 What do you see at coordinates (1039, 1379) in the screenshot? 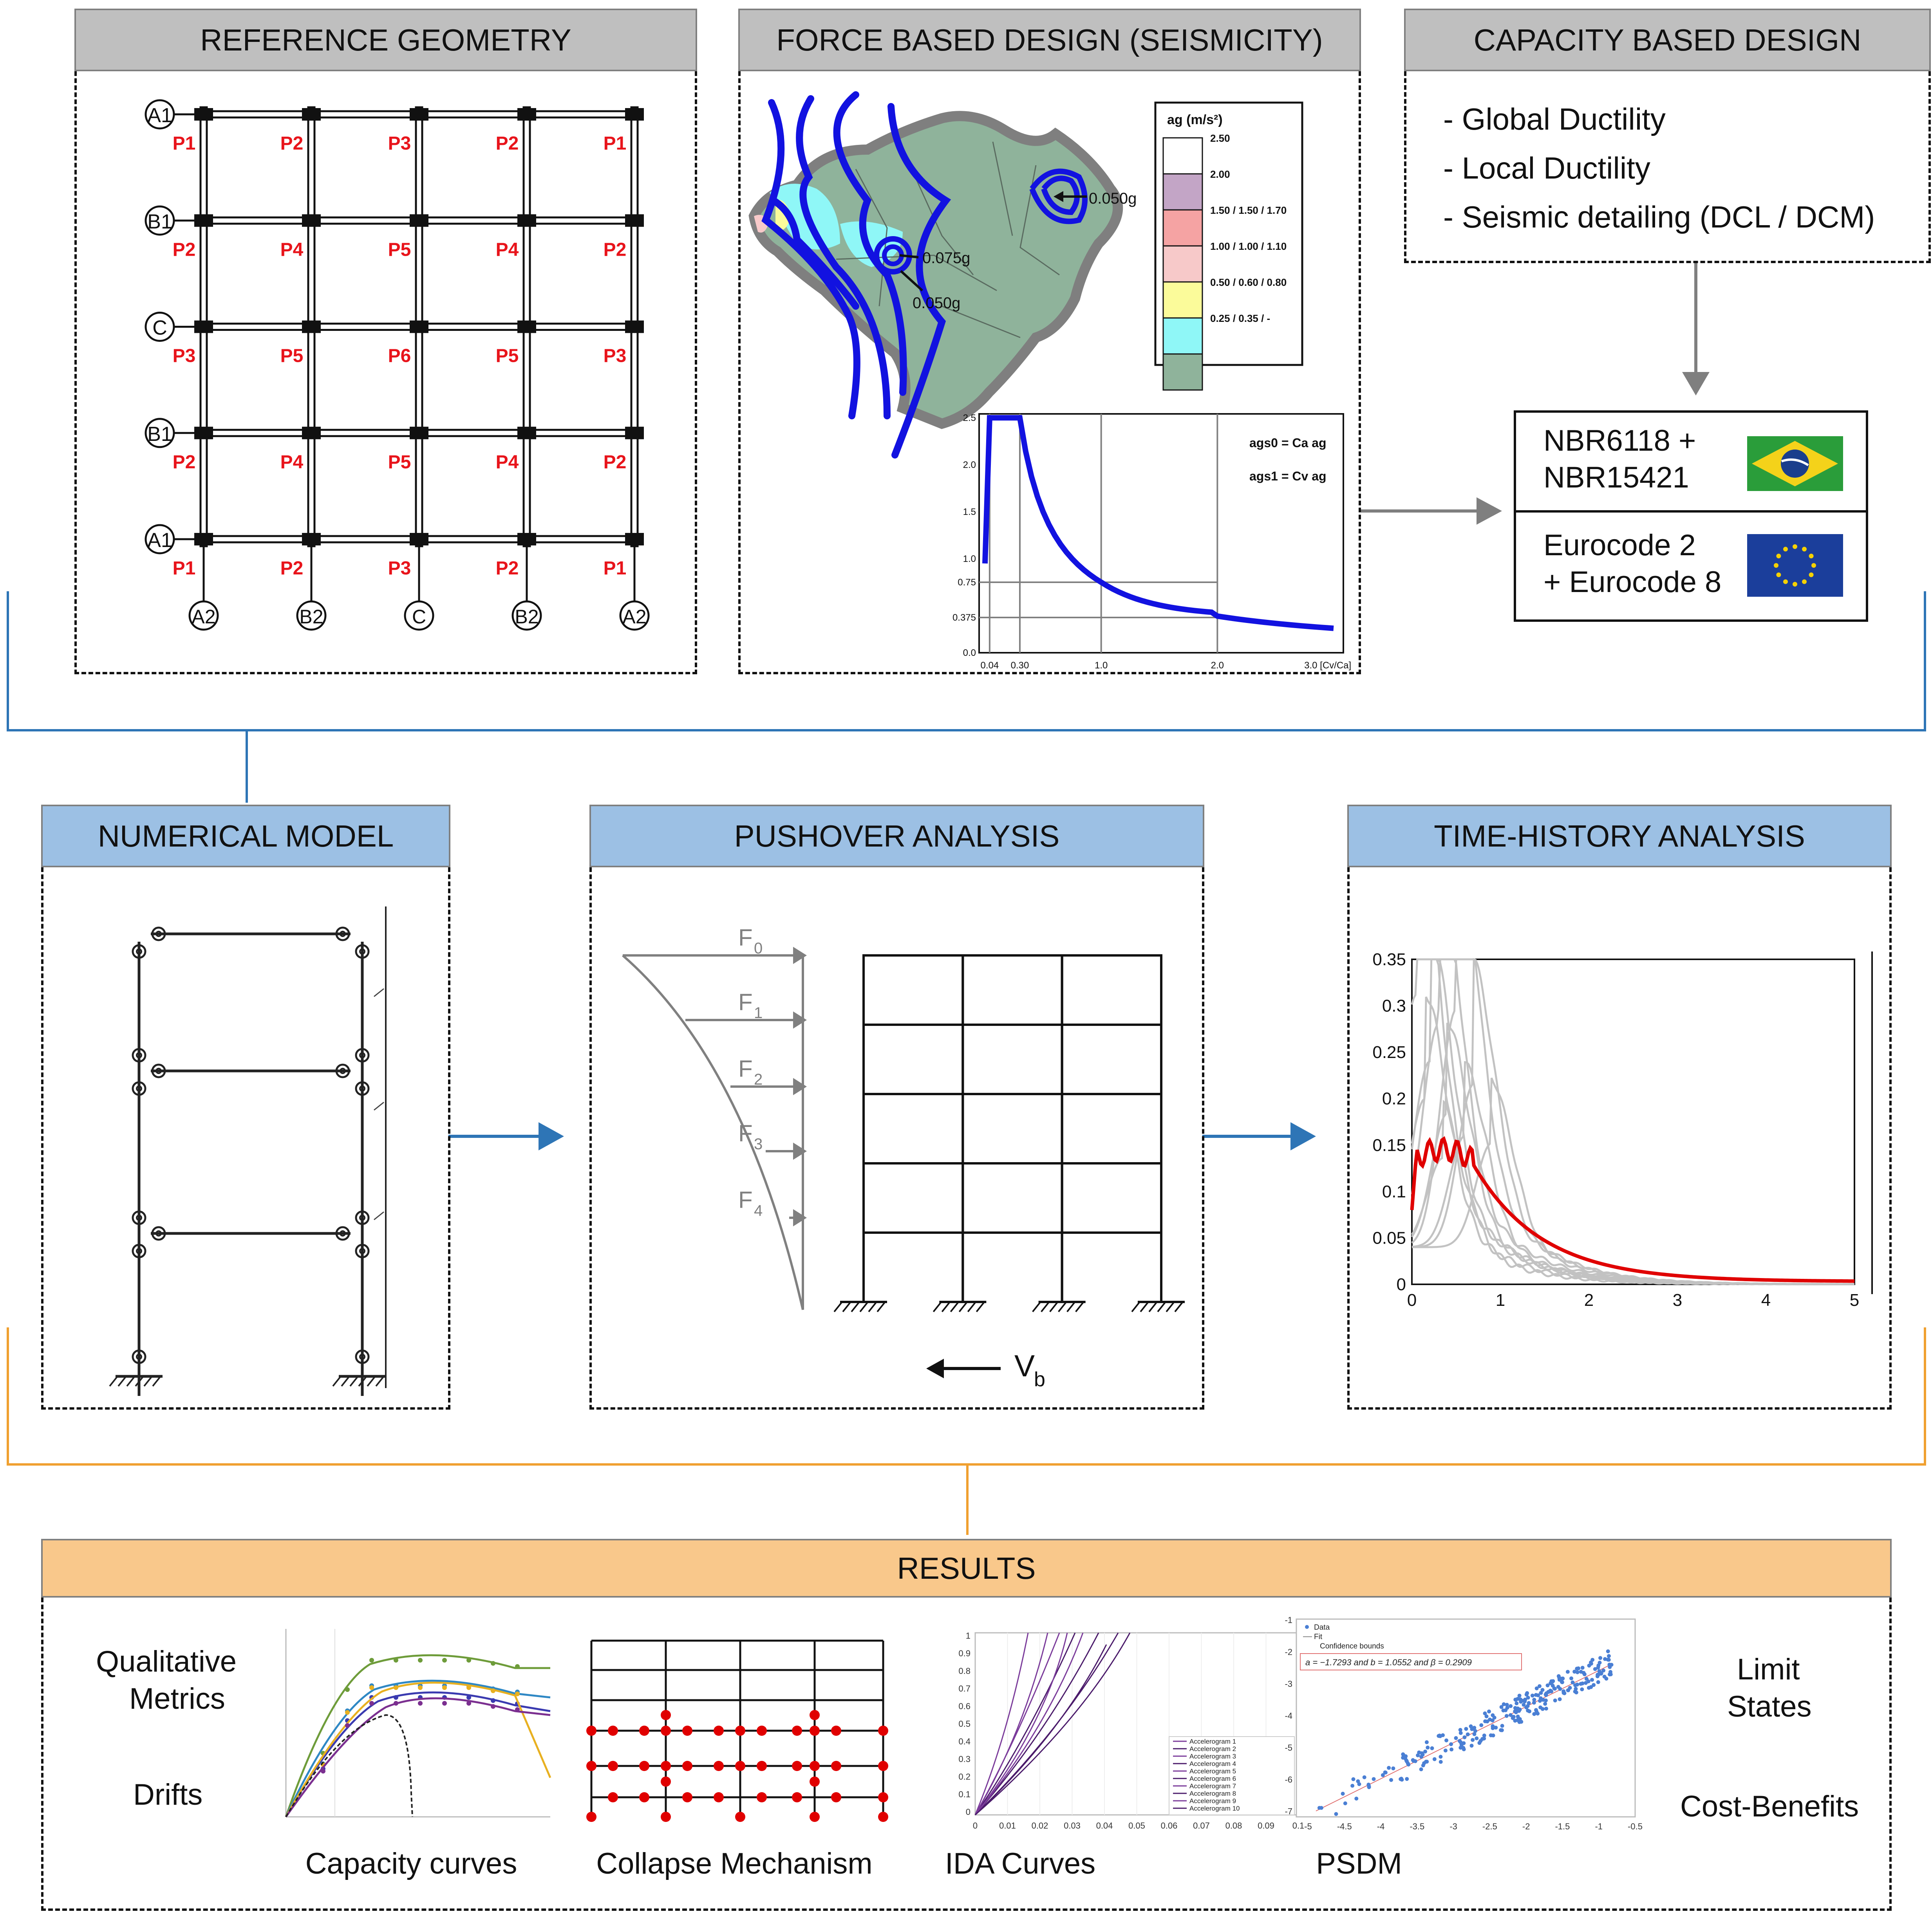
I see `base-shear-subscript: b` at bounding box center [1039, 1379].